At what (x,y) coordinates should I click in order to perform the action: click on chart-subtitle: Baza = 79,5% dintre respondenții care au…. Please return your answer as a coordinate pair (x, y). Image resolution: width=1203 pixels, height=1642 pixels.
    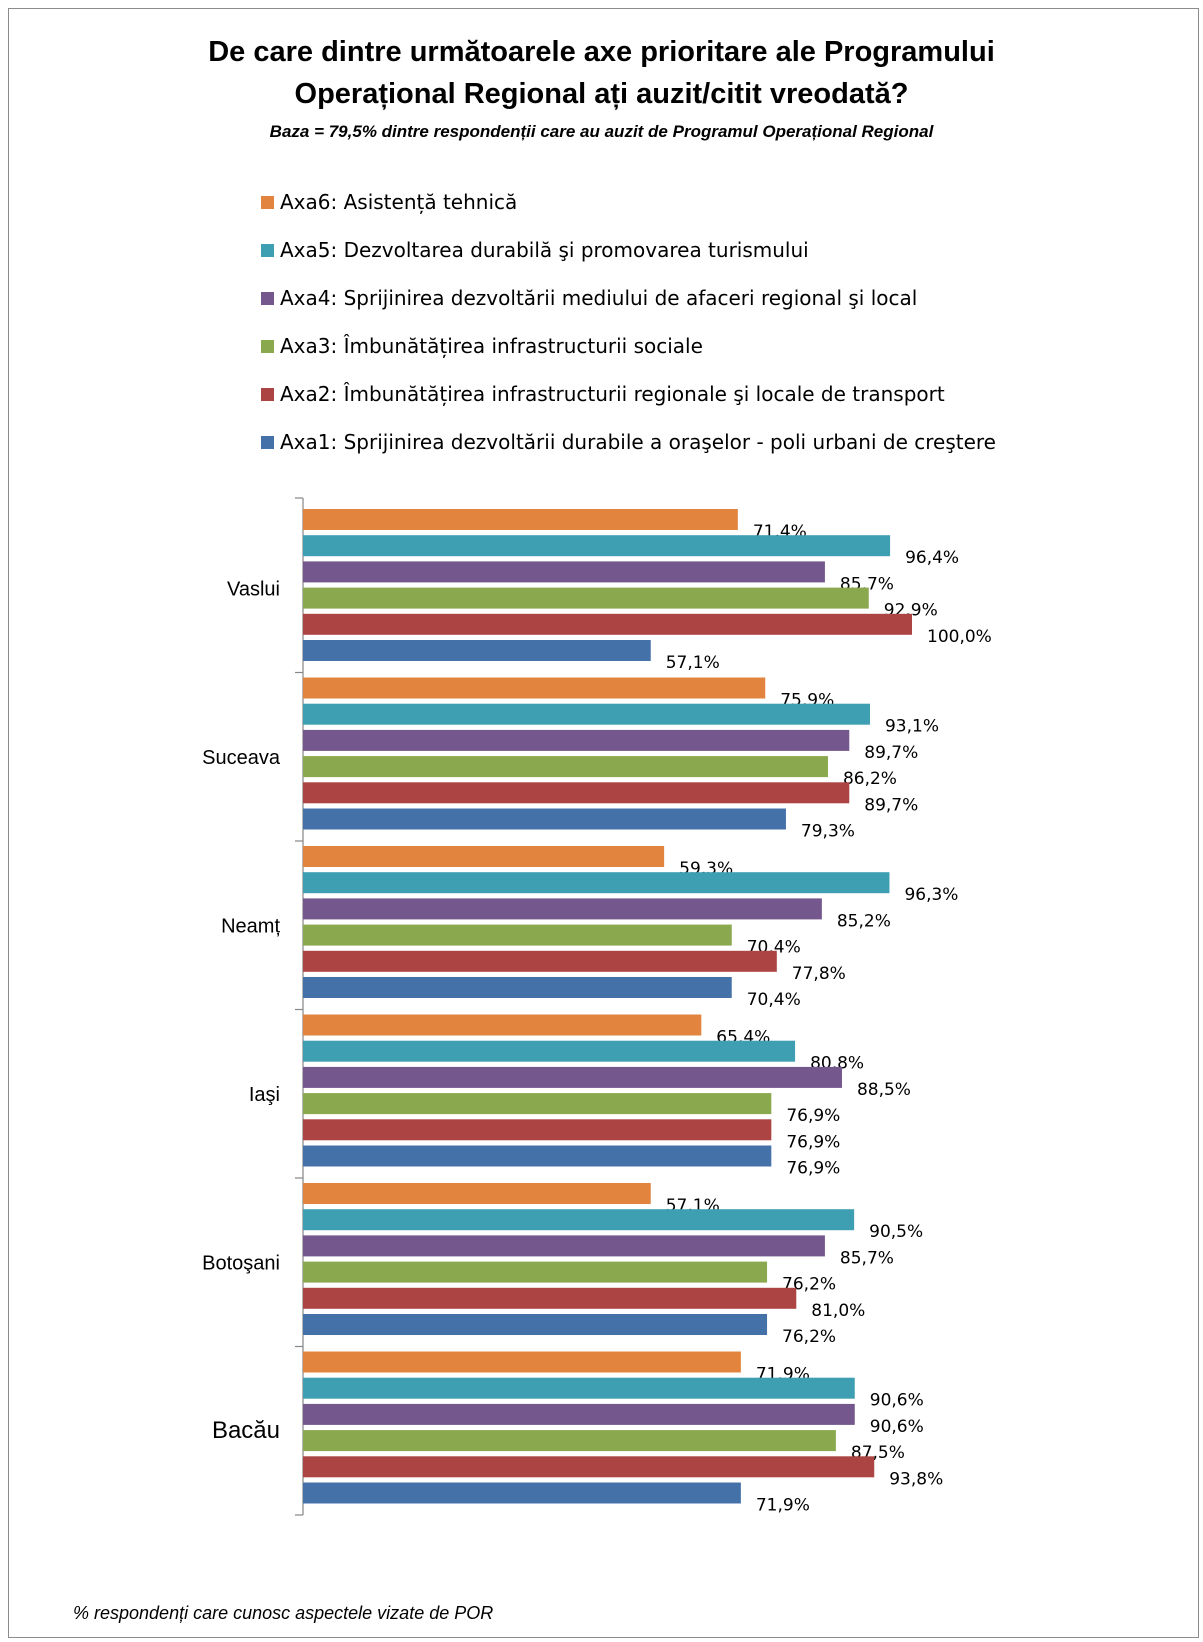
    Looking at the image, I should click on (601, 131).